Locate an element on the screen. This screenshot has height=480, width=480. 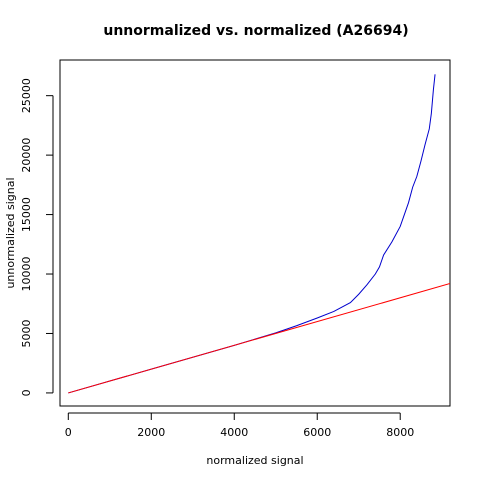
x-axis: 0 2000 4000 6000 8000 is located at coordinates (239, 425).